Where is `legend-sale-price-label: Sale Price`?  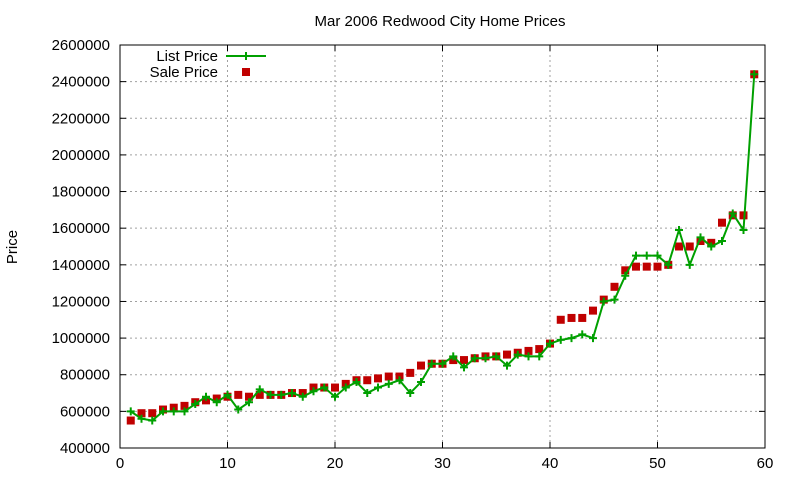 legend-sale-price-label: Sale Price is located at coordinates (184, 72).